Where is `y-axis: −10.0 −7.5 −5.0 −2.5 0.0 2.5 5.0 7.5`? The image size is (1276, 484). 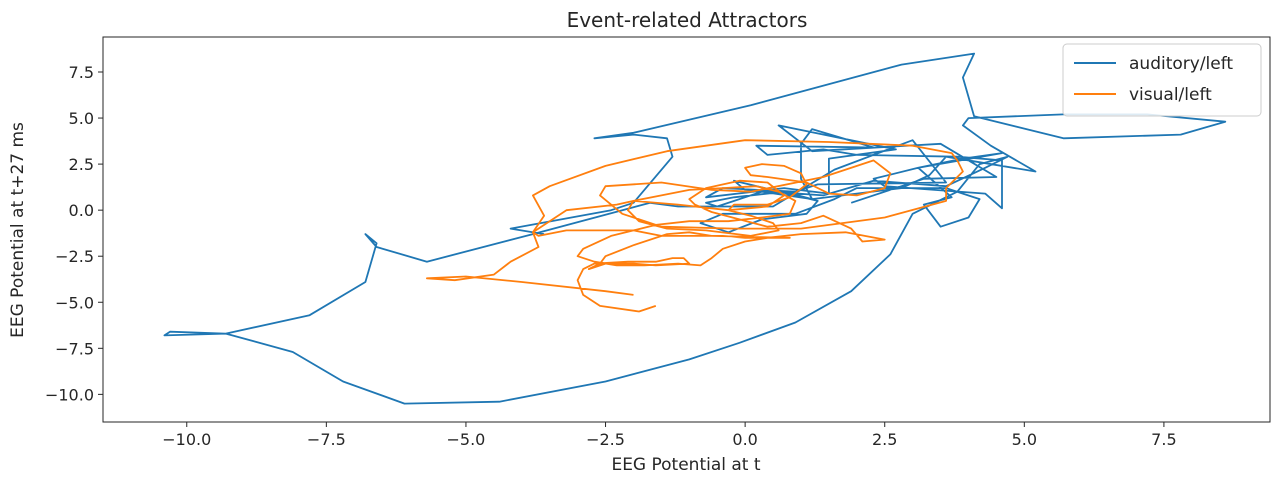
y-axis: −10.0 −7.5 −5.0 −2.5 0.0 2.5 5.0 7.5 is located at coordinates (74, 233).